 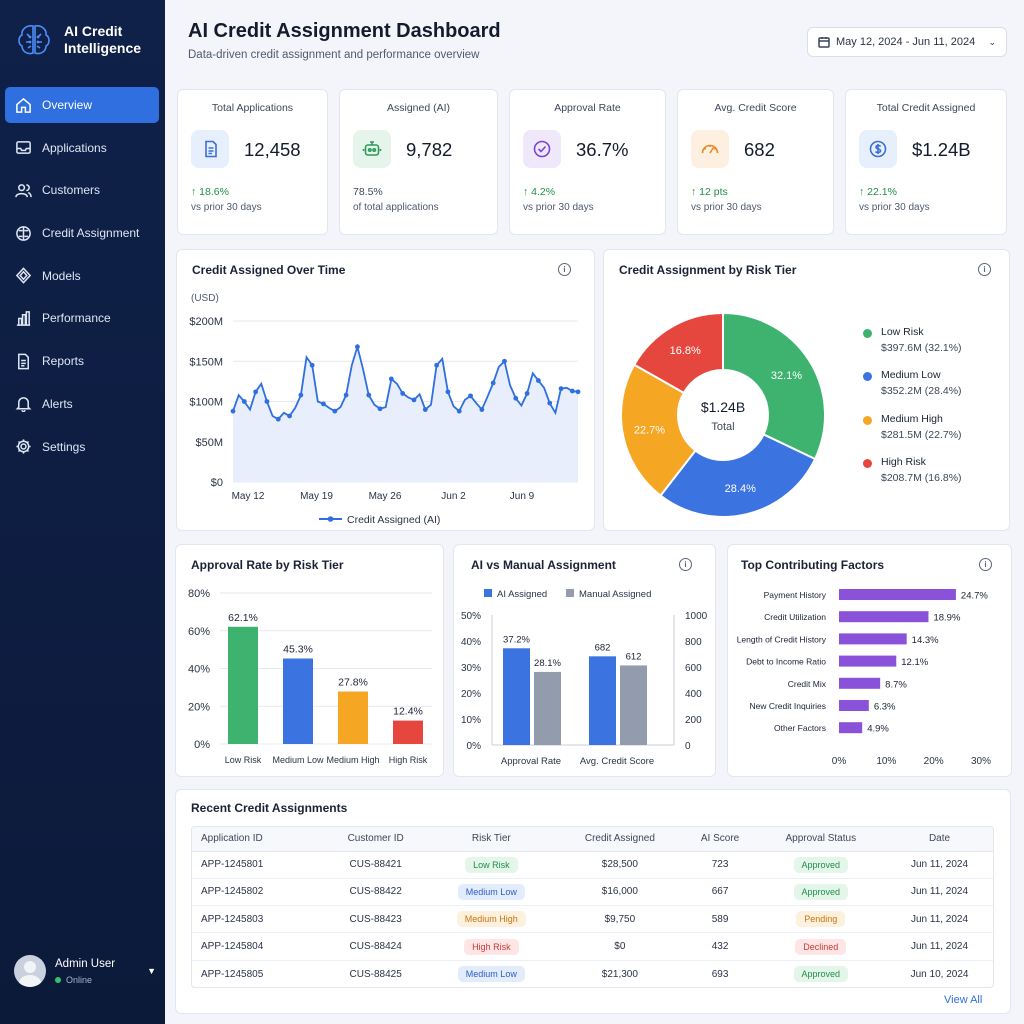 I want to click on date-range-picker: May 12, 2024 - Jun 11, 2024 ⌄, so click(x=907, y=42).